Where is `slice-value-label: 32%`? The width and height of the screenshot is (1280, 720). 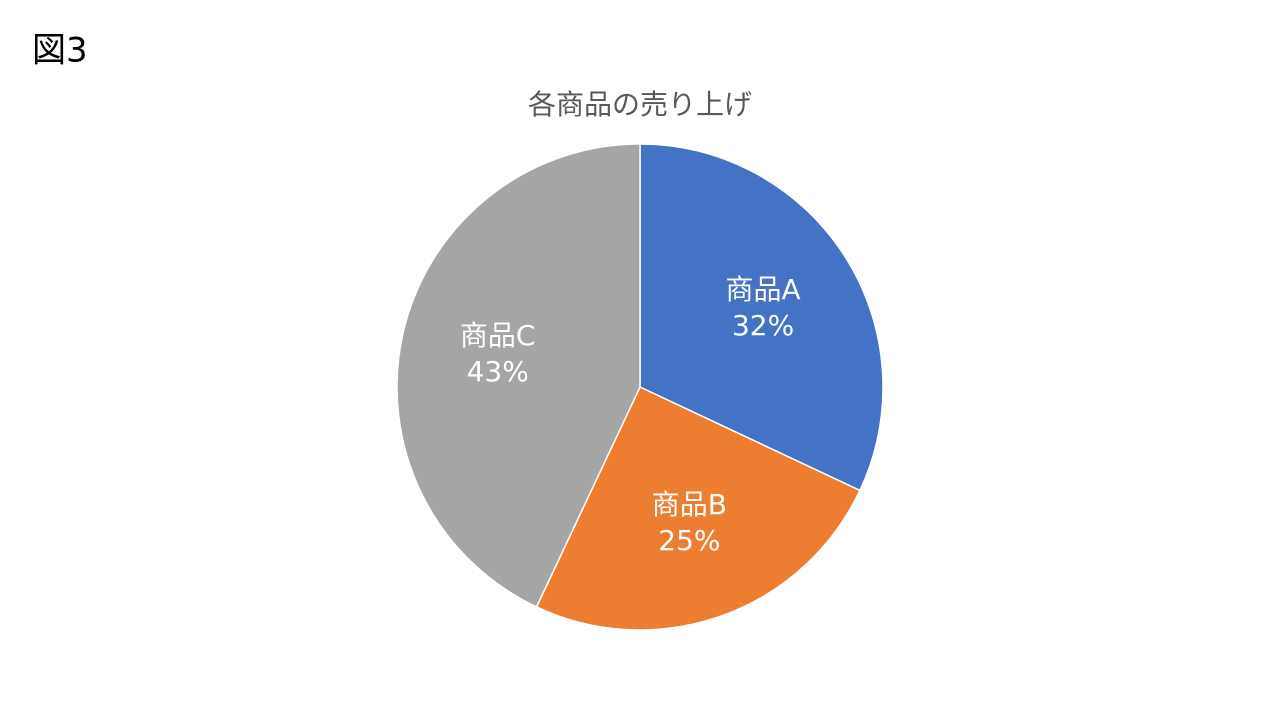 slice-value-label: 32% is located at coordinates (763, 325).